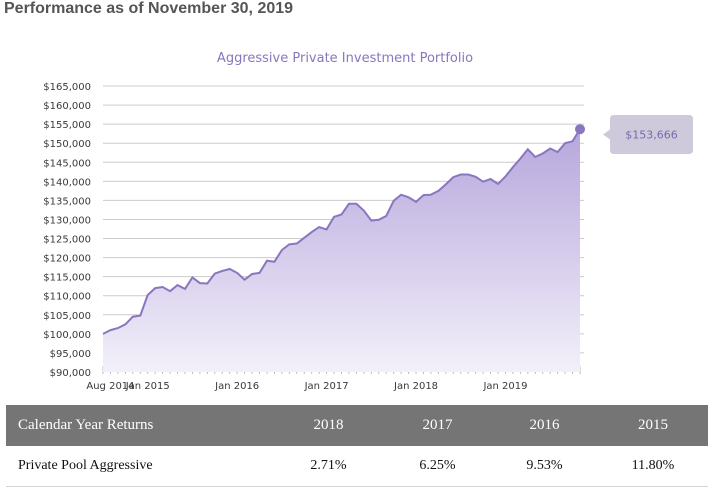 The width and height of the screenshot is (723, 493). What do you see at coordinates (415, 386) in the screenshot?
I see `x-tick-label: Jan 2018` at bounding box center [415, 386].